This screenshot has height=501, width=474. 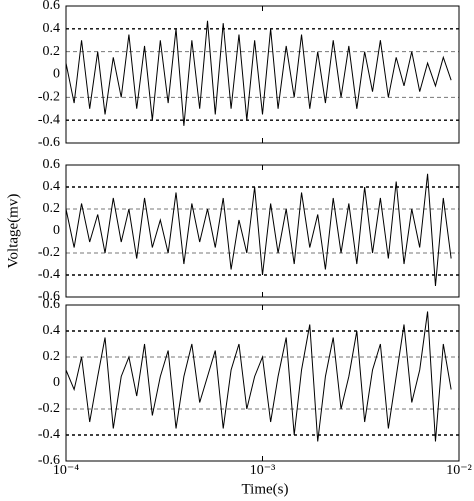 I want to click on x-tick-label: 10⁻³, so click(x=263, y=470).